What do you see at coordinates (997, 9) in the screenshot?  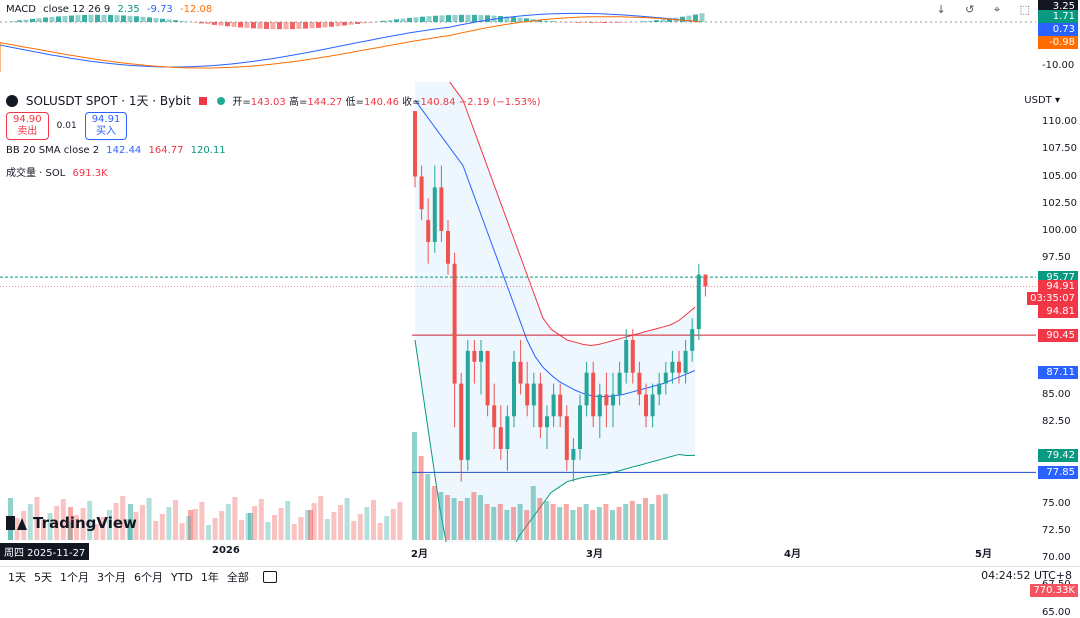 I see `pin-icon: ⌖` at bounding box center [997, 9].